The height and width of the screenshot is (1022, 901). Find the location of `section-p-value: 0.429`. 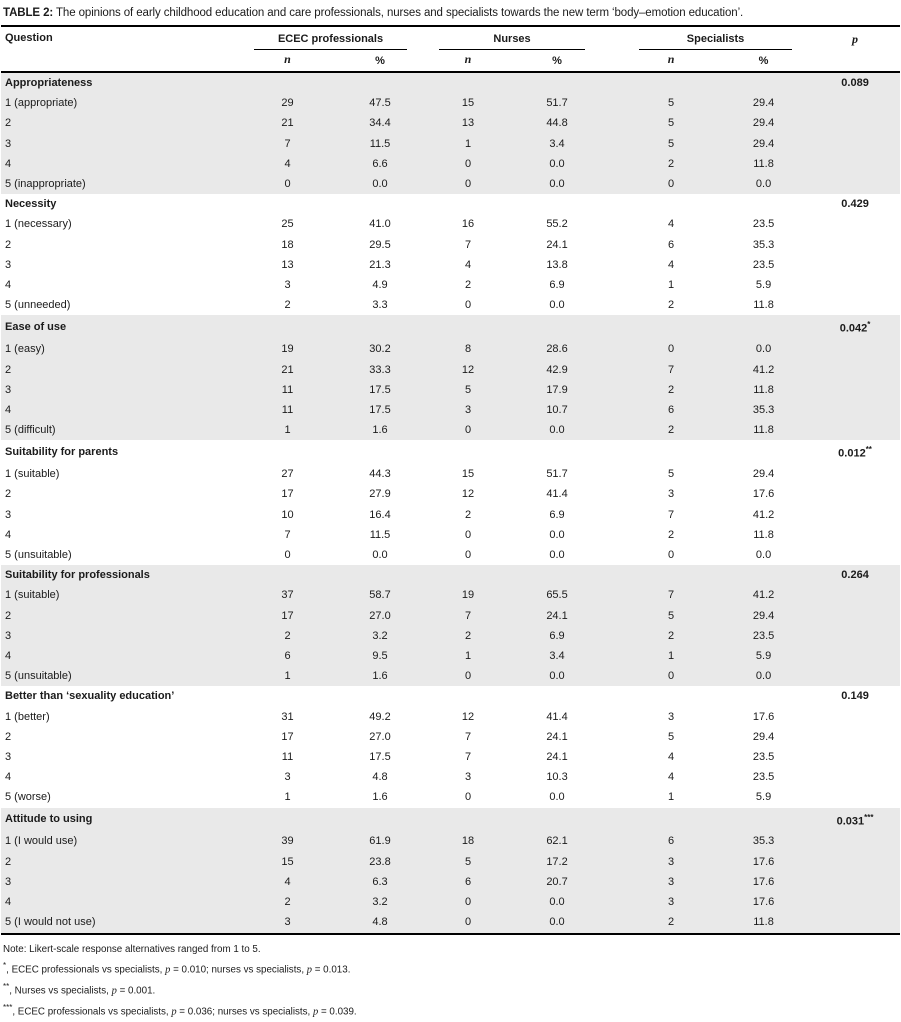

section-p-value: 0.429 is located at coordinates (855, 204).